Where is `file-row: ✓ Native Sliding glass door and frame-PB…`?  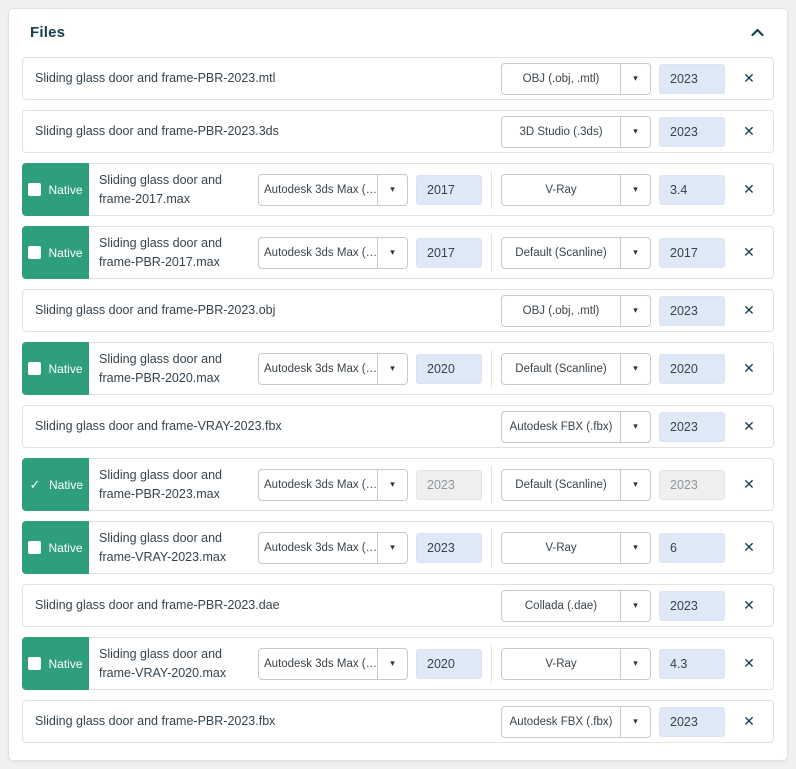 file-row: ✓ Native Sliding glass door and frame-PB… is located at coordinates (398, 484).